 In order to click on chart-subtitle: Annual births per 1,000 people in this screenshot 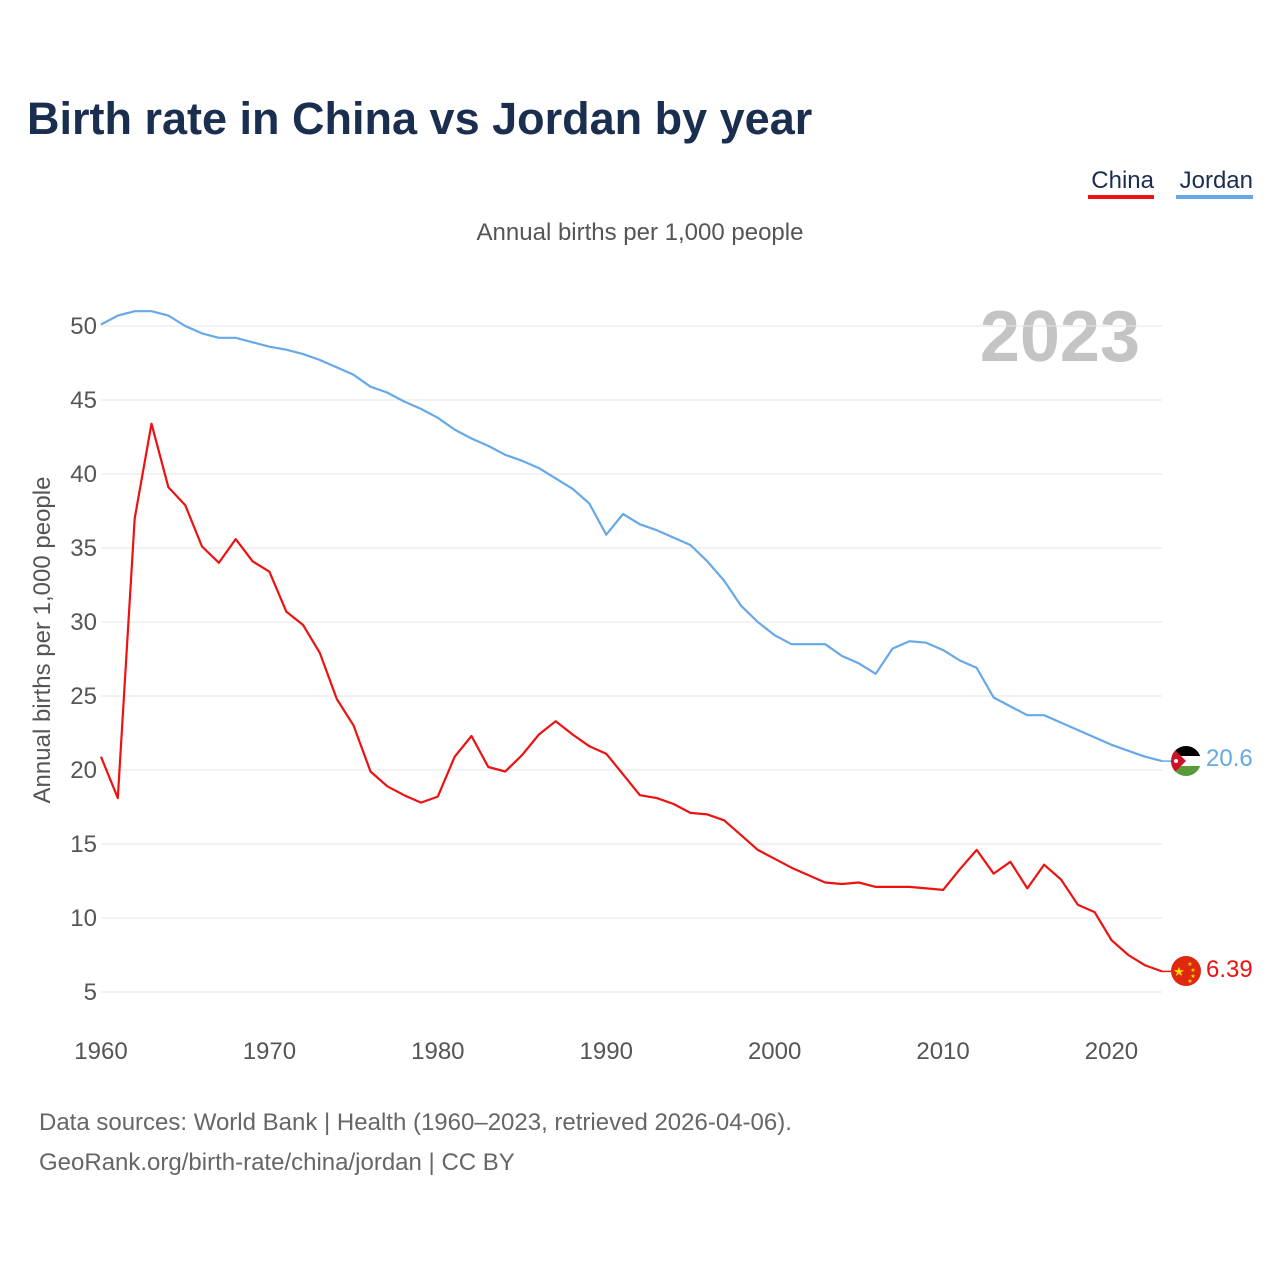, I will do `click(640, 232)`.